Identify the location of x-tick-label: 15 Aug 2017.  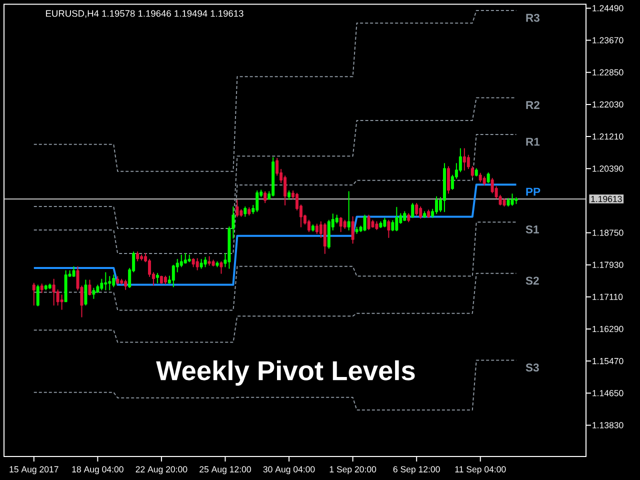
(34, 470).